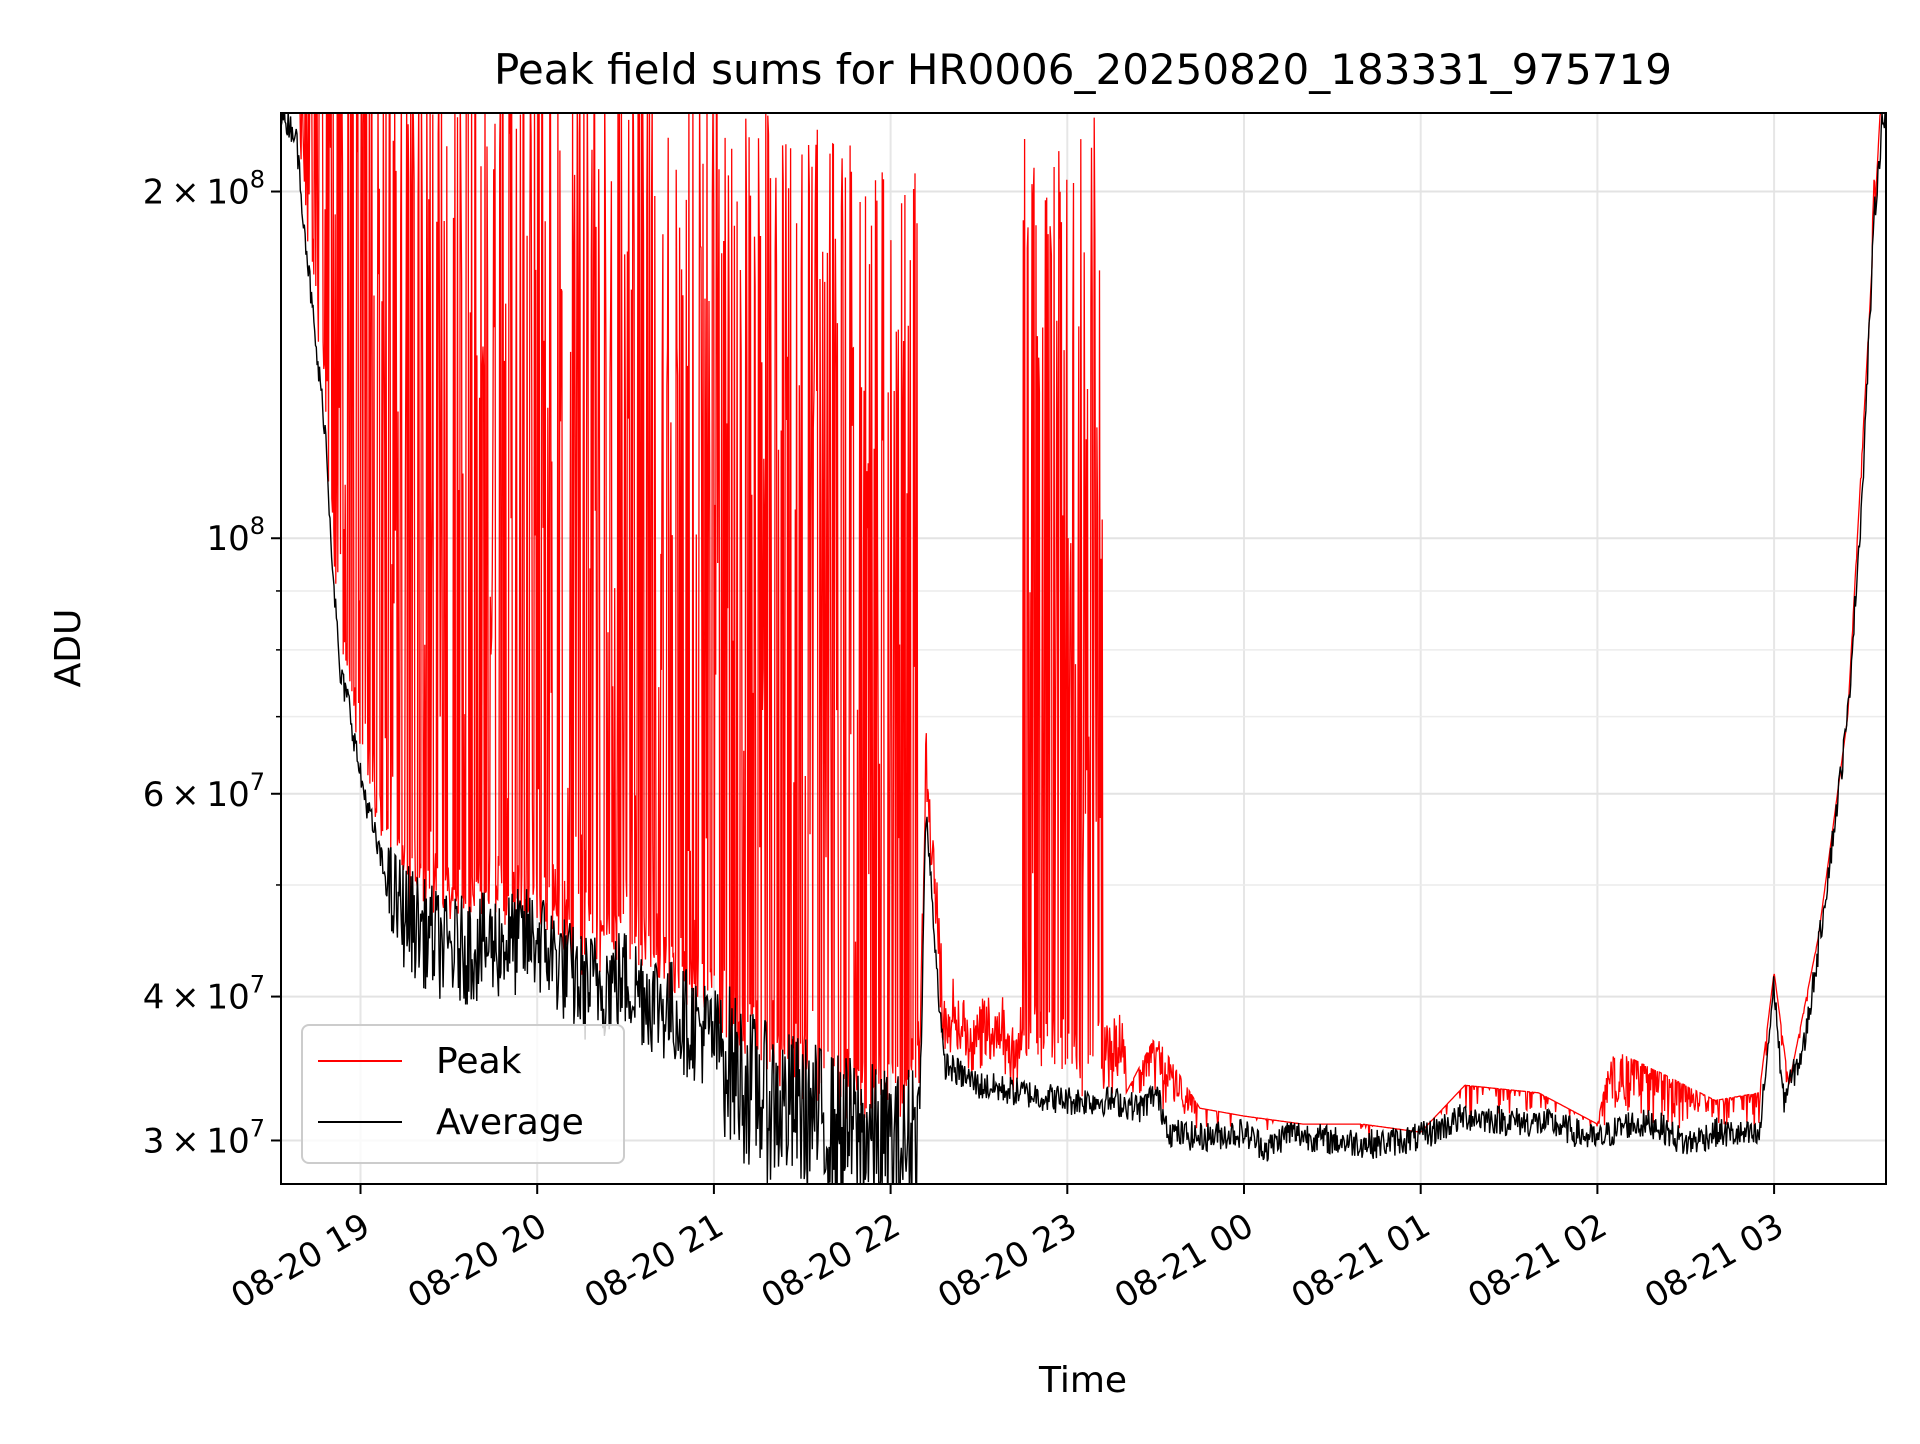 This screenshot has height=1444, width=1920. I want to click on y-tick-label: 4 × 10⁷, so click(204, 994).